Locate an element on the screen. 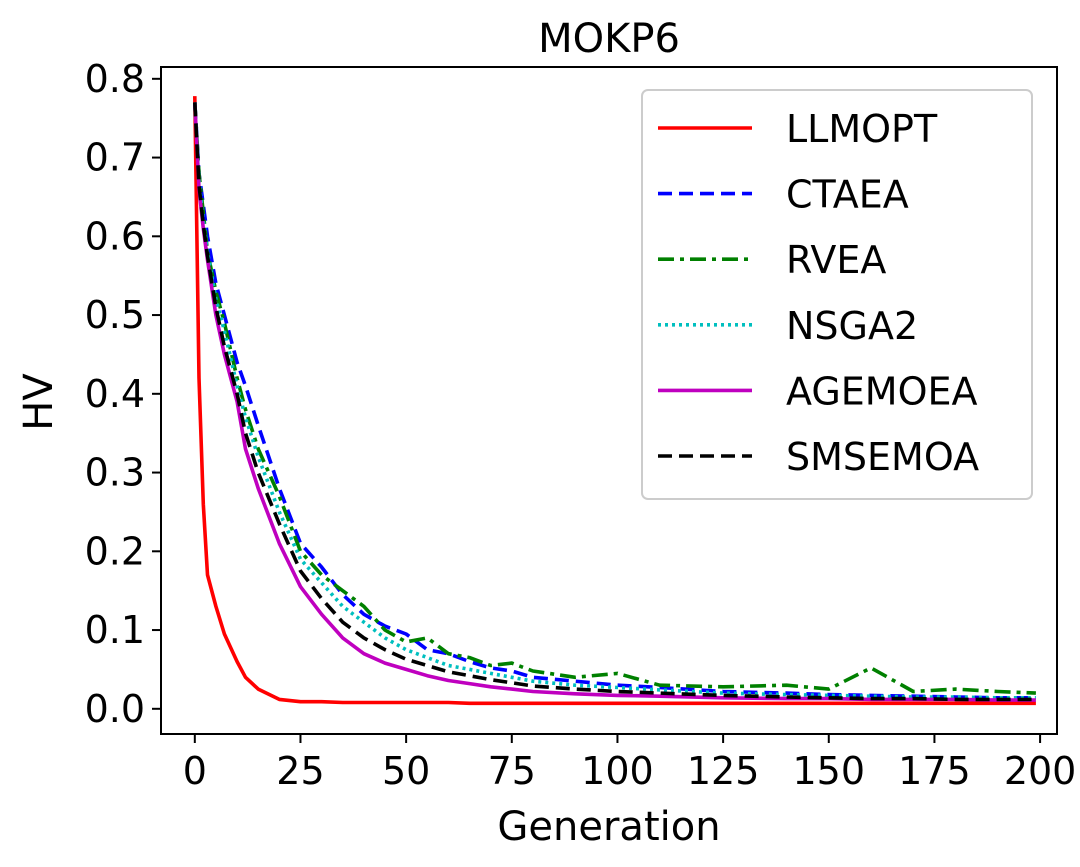 Image resolution: width=1080 pixels, height=867 pixels. x-axis-label: Generation is located at coordinates (608, 827).